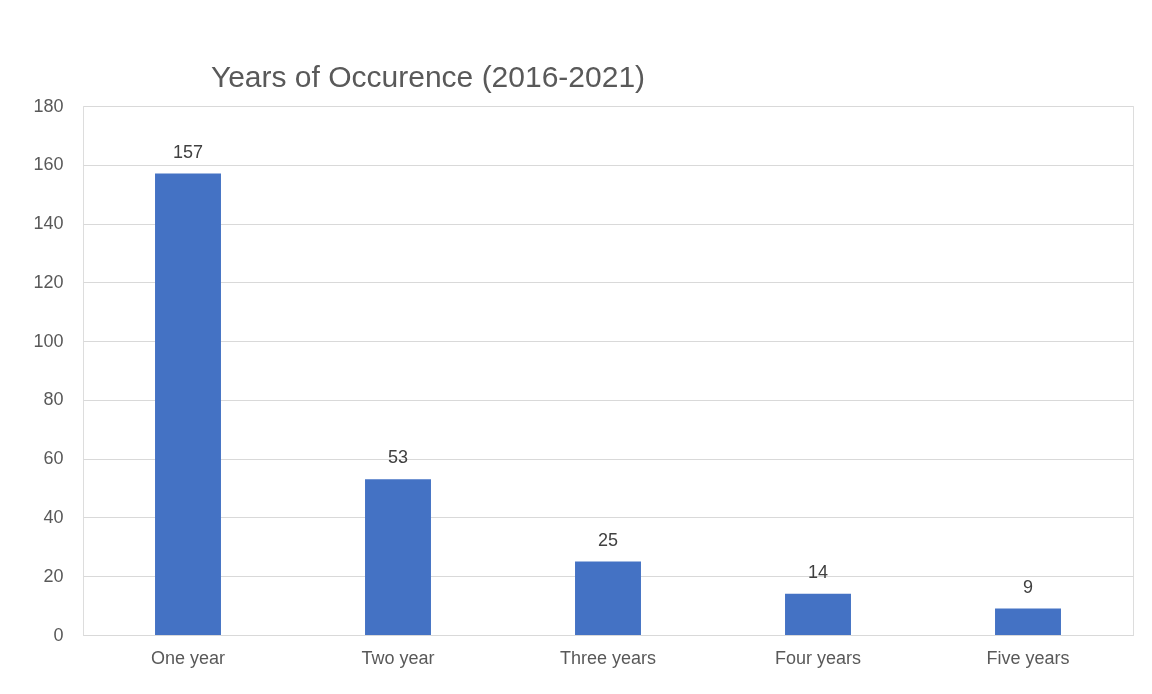 Image resolution: width=1152 pixels, height=694 pixels. Describe the element at coordinates (188, 151) in the screenshot. I see `data-label: 157` at that location.